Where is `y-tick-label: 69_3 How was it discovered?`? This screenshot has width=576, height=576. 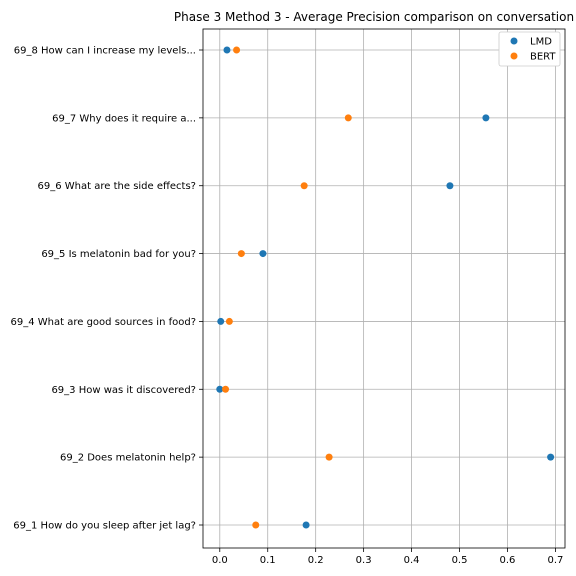
y-tick-label: 69_3 How was it discovered? is located at coordinates (123, 390).